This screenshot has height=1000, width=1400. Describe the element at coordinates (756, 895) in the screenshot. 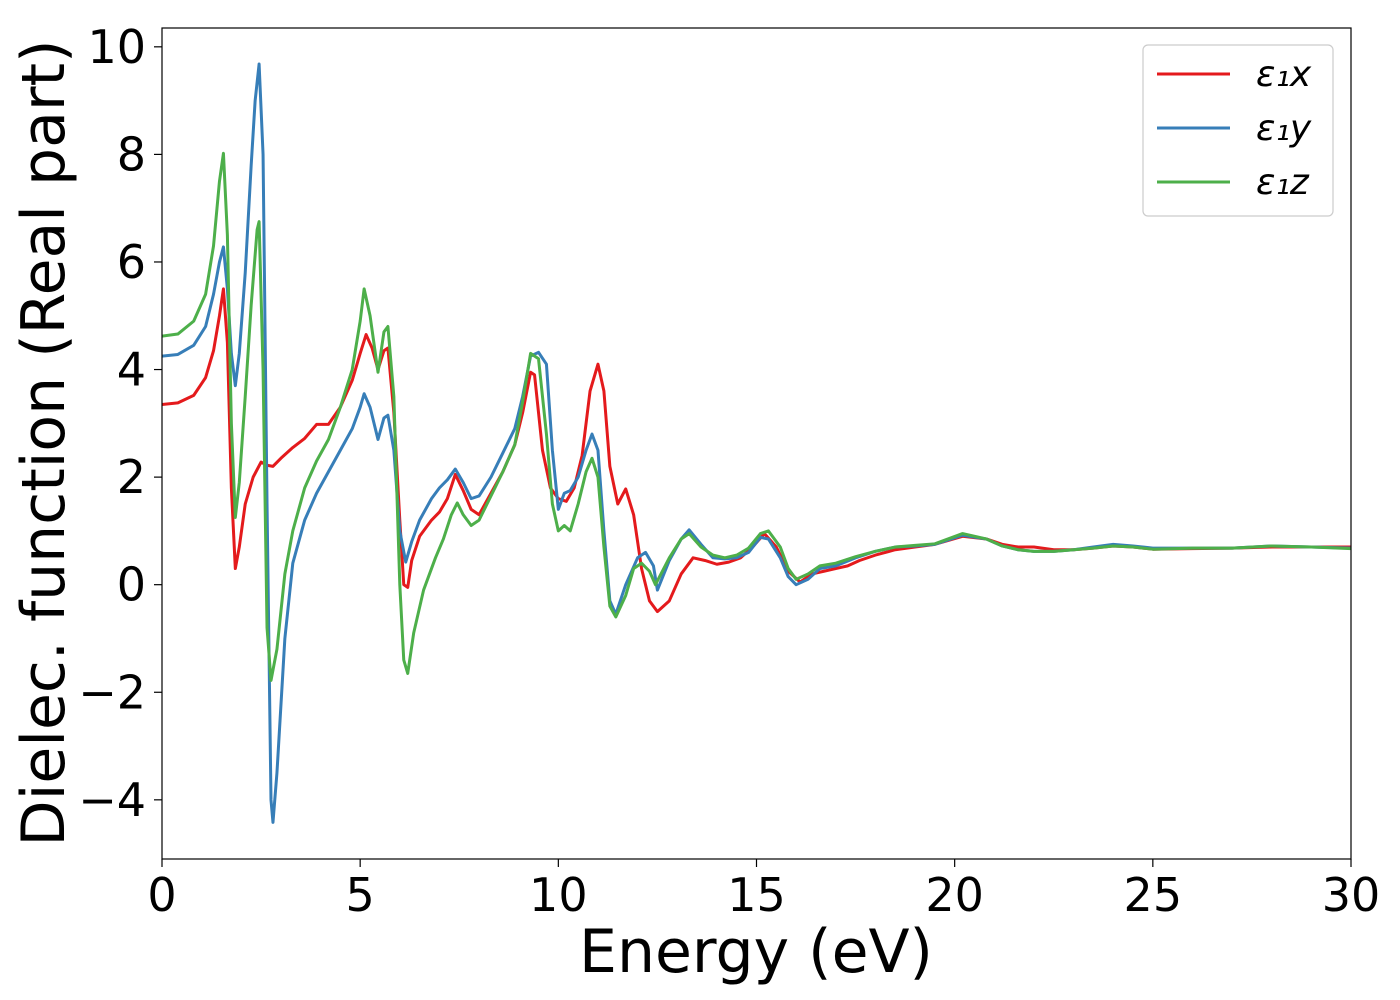

I see `x-tick-label: 15` at that location.